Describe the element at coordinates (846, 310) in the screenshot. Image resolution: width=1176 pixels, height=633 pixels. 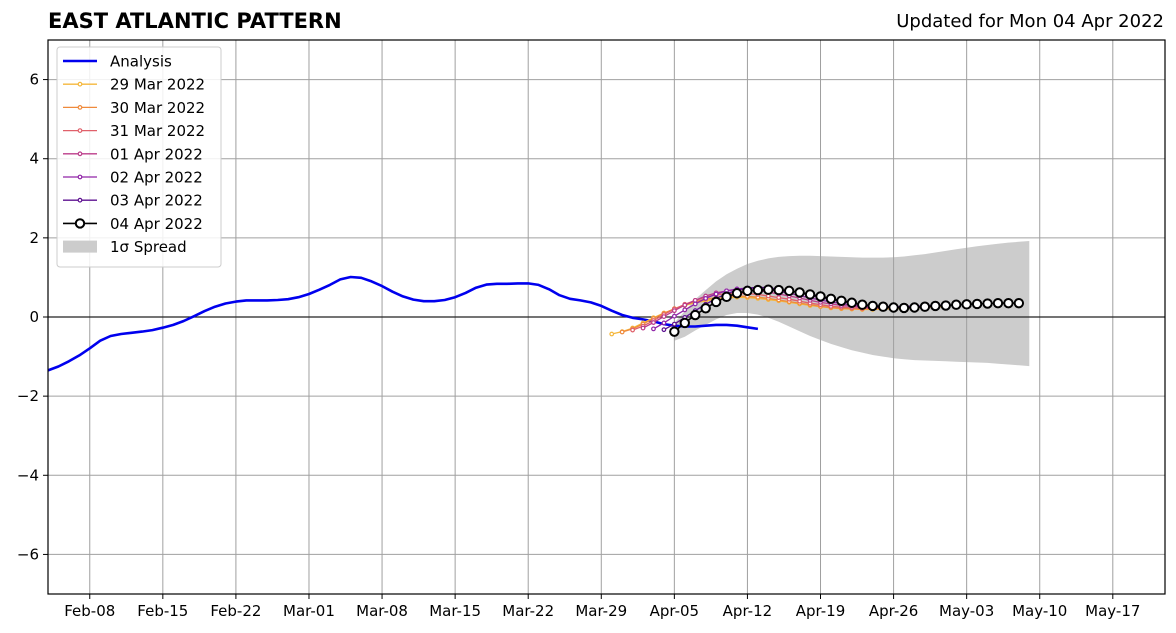
I see `forecast-line` at that location.